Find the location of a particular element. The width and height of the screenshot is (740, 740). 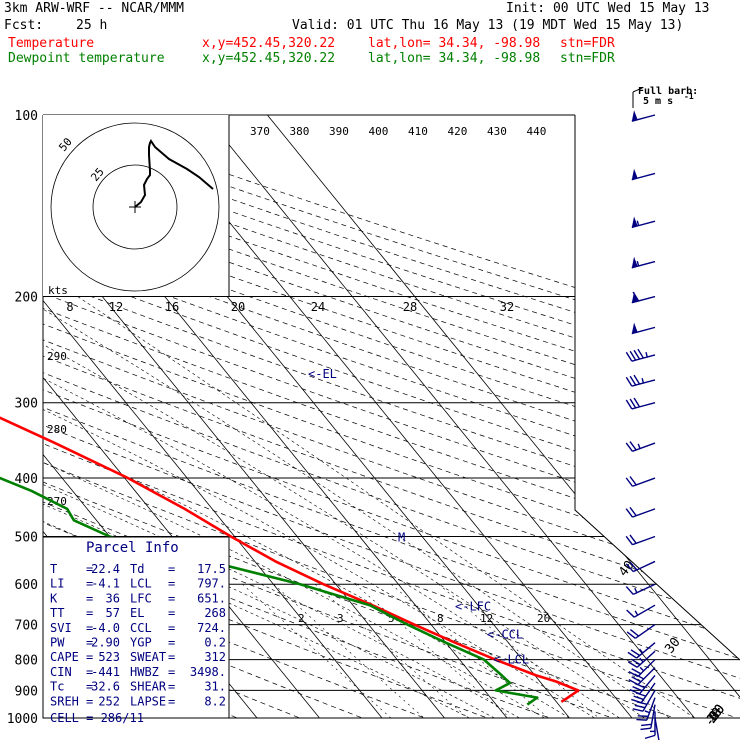

parcel-value: 797. is located at coordinates (211, 584).